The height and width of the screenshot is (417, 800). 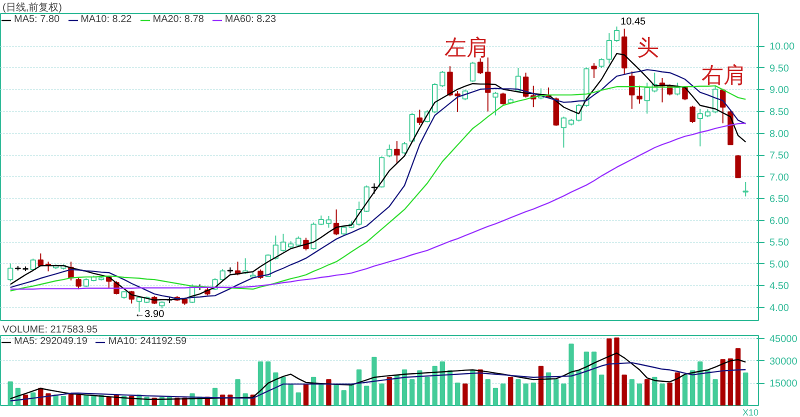 I want to click on y-tick-label: 45000, so click(x=784, y=339).